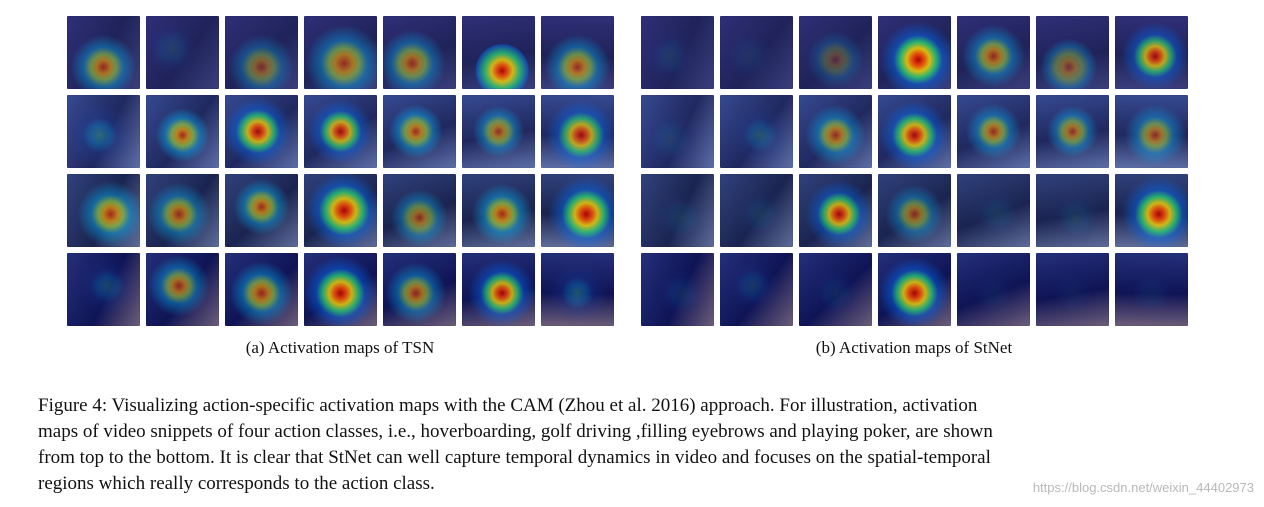  Describe the element at coordinates (914, 347) in the screenshot. I see `panel-b-caption: (b) Activation maps of StNet` at that location.